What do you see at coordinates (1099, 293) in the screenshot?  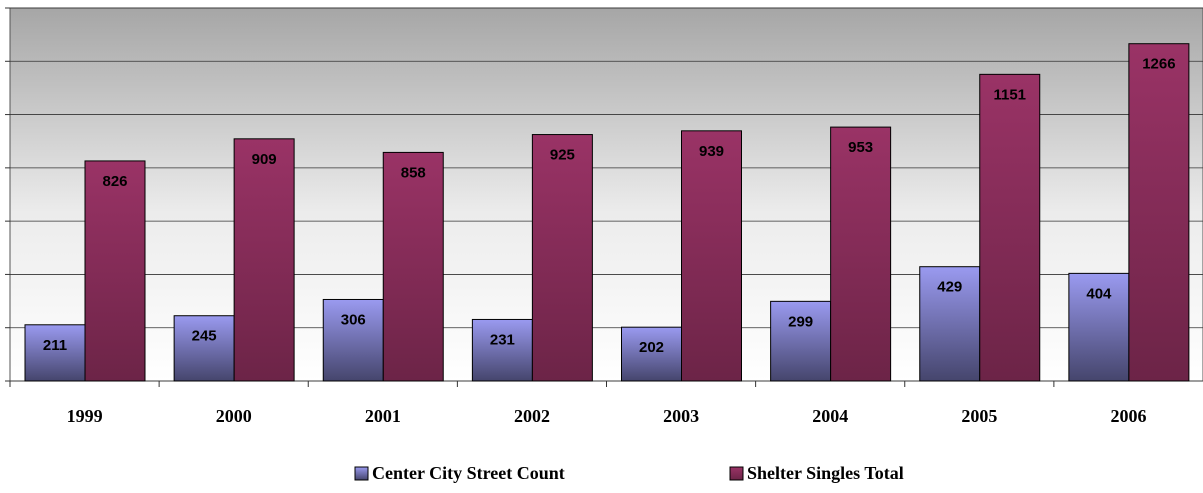 I see `data-label: 404` at bounding box center [1099, 293].